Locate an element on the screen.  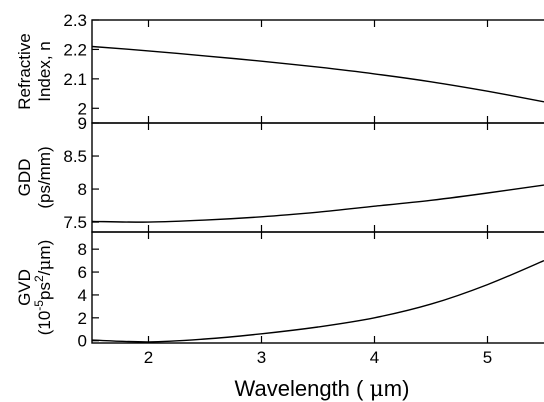
y-tick-label: 0 is located at coordinates (82, 341).